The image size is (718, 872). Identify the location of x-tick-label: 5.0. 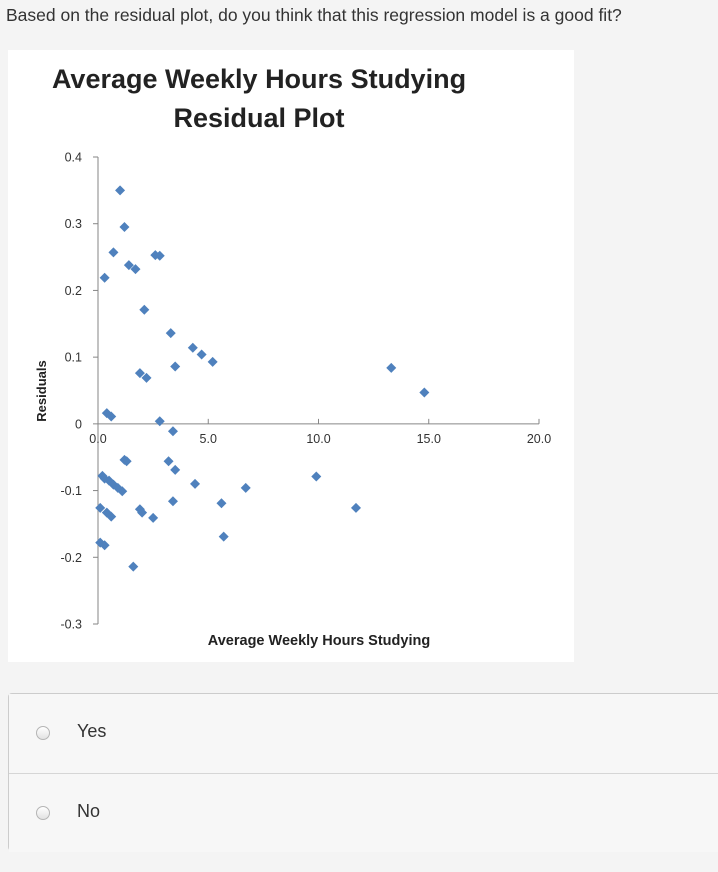
(208, 439).